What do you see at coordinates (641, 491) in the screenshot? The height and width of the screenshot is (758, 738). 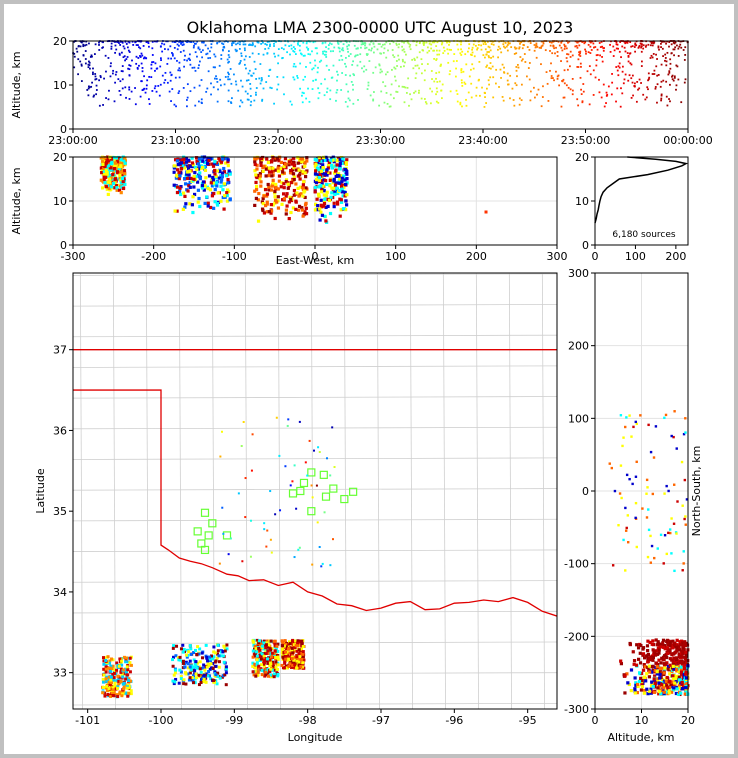 I see `northsouth-vs-altitude-grid` at bounding box center [641, 491].